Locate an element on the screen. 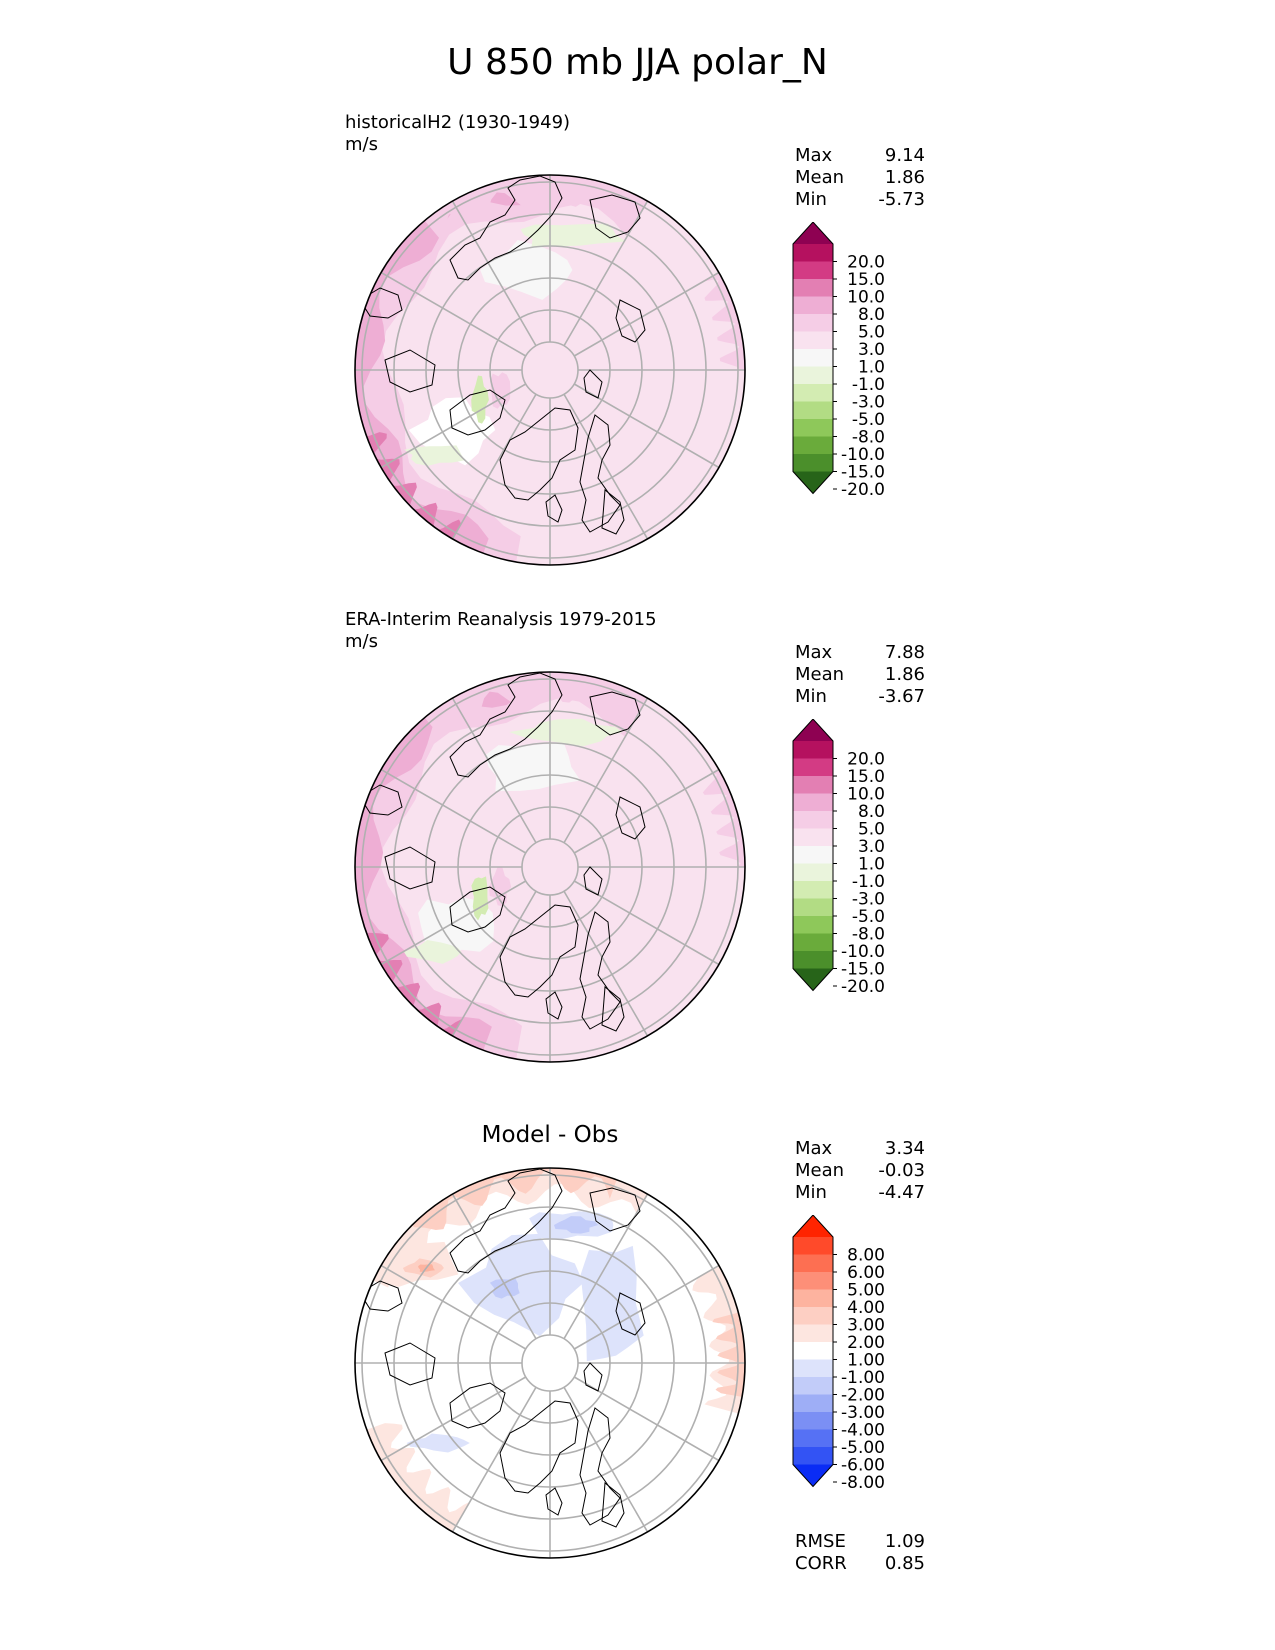 The width and height of the screenshot is (1275, 1650). colorbar-tick-label: 8.0 is located at coordinates (871, 315).